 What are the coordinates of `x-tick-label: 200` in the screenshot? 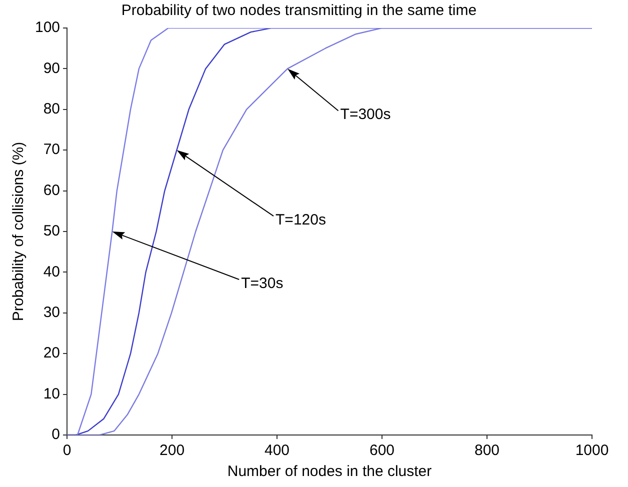 It's located at (172, 451).